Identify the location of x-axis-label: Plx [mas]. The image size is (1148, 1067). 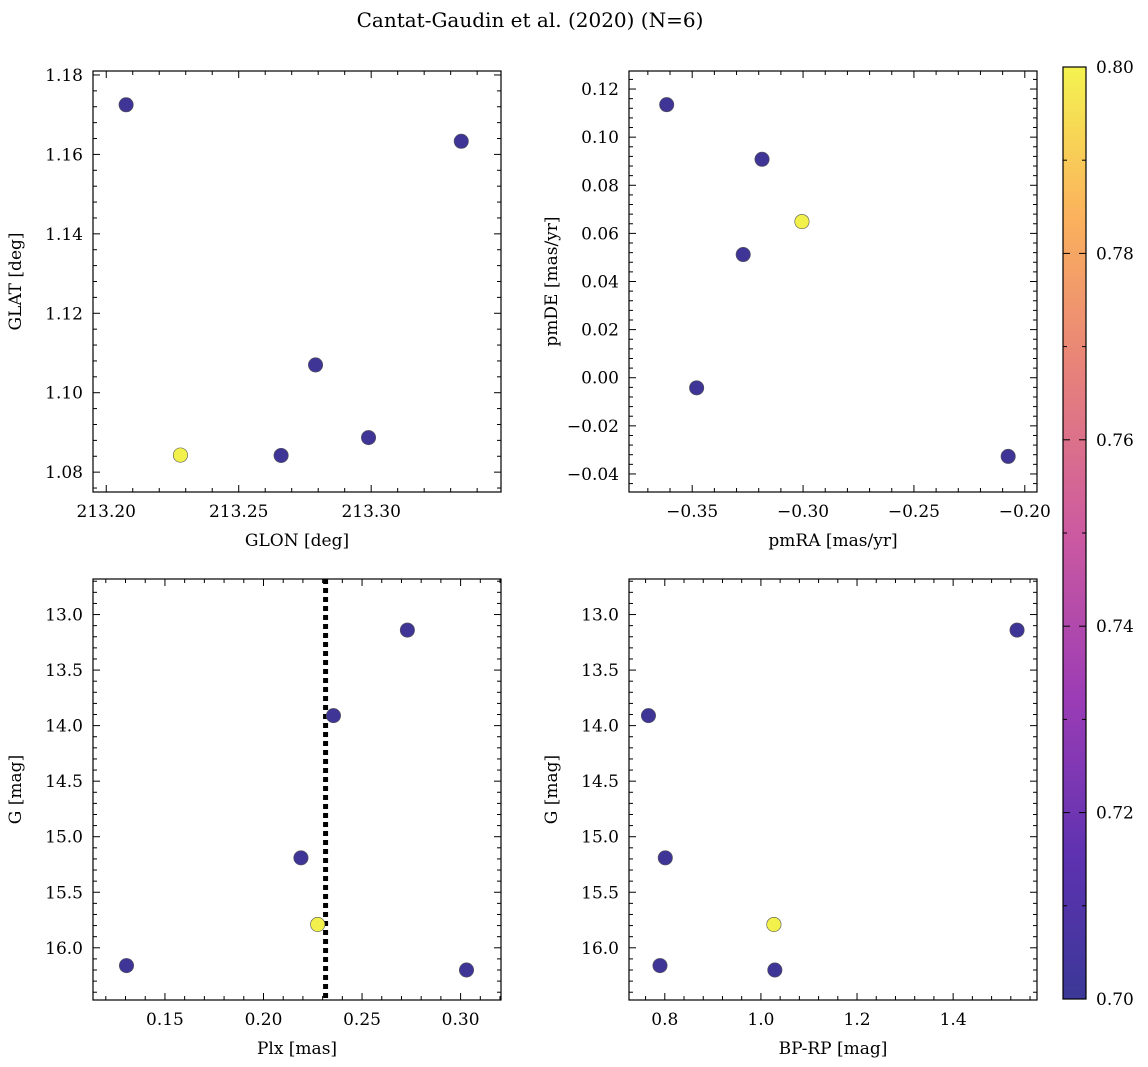
(297, 1049).